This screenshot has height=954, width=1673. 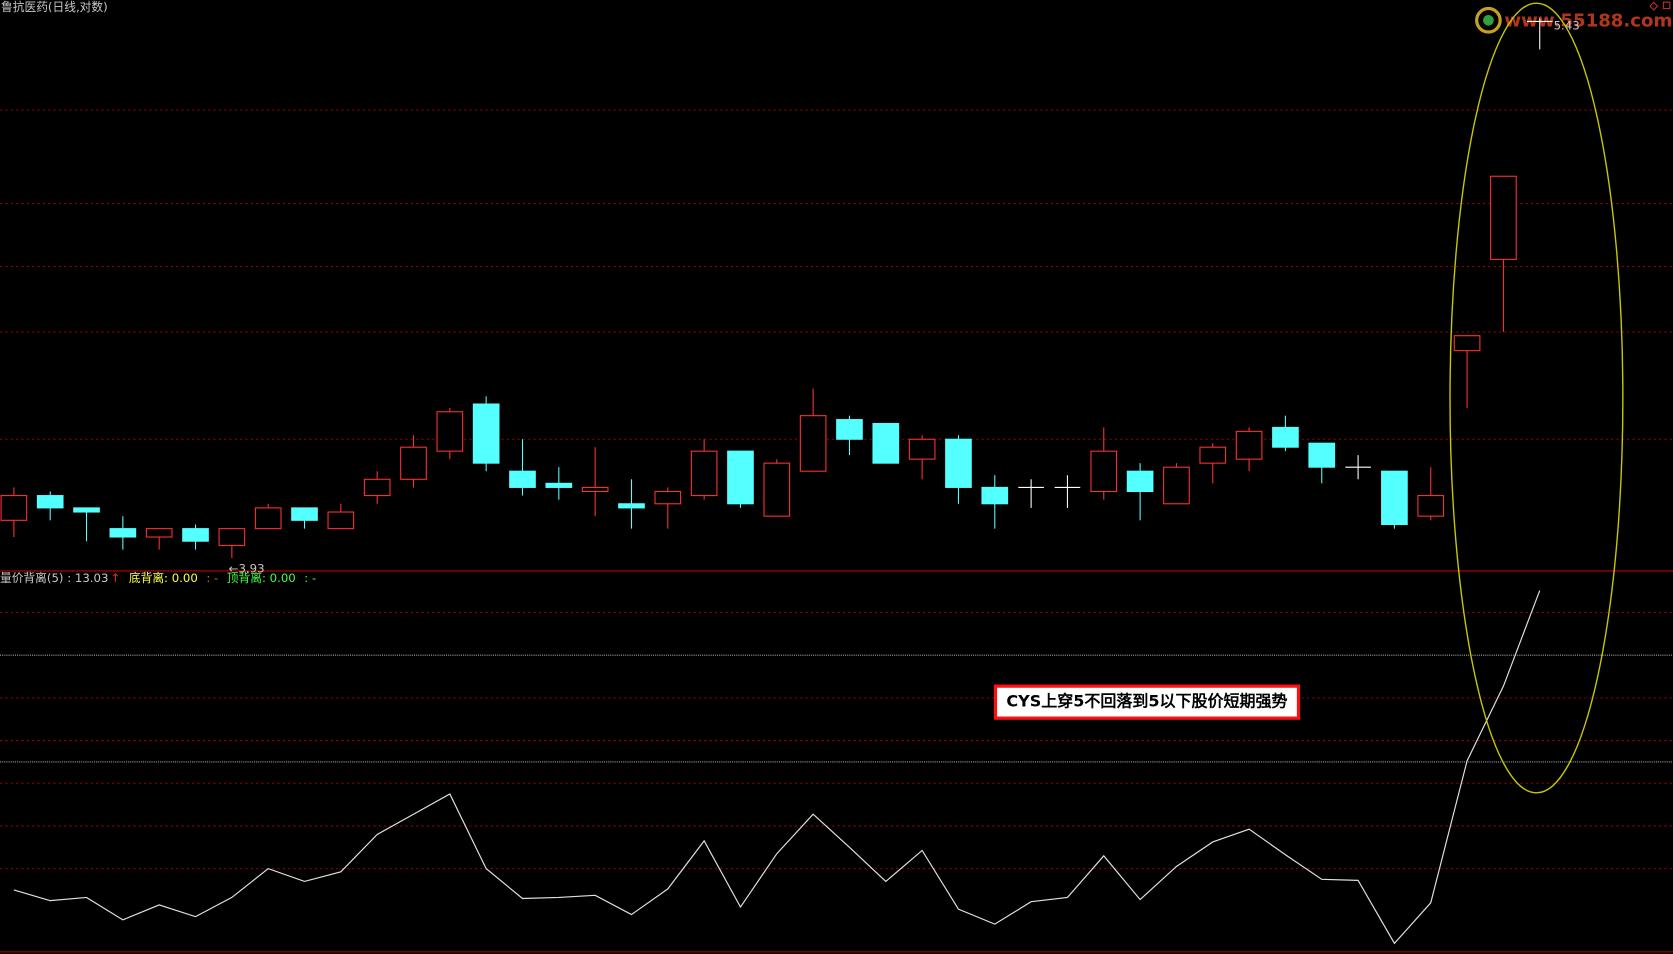 I want to click on legend-entry: 量价背离(5) : 13.03, so click(x=54, y=578).